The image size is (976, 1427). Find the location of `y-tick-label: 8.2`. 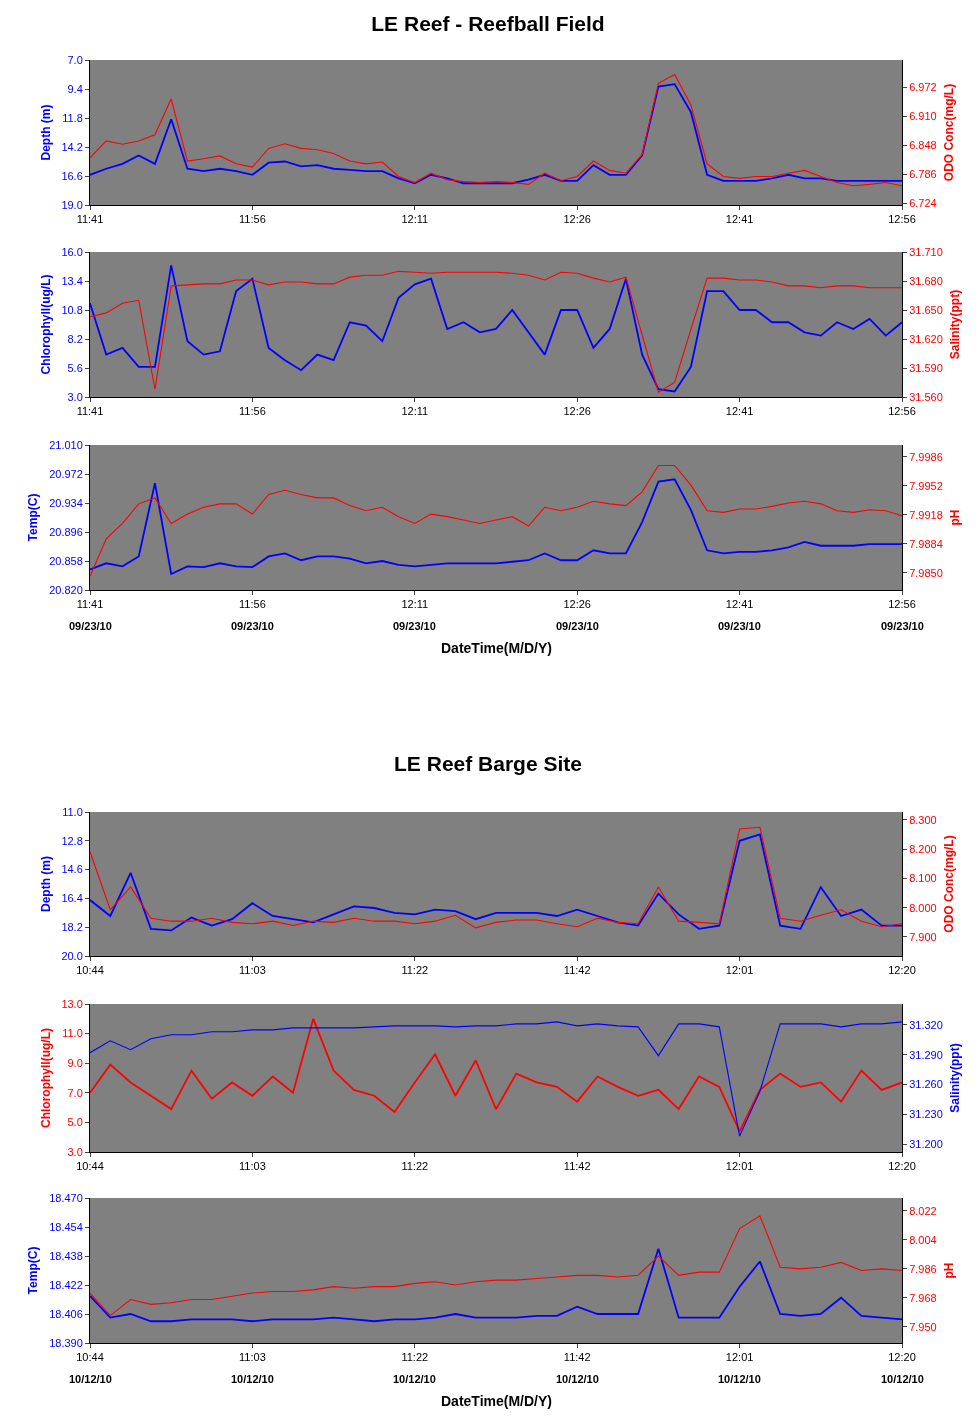

y-tick-label: 8.2 is located at coordinates (75, 338).